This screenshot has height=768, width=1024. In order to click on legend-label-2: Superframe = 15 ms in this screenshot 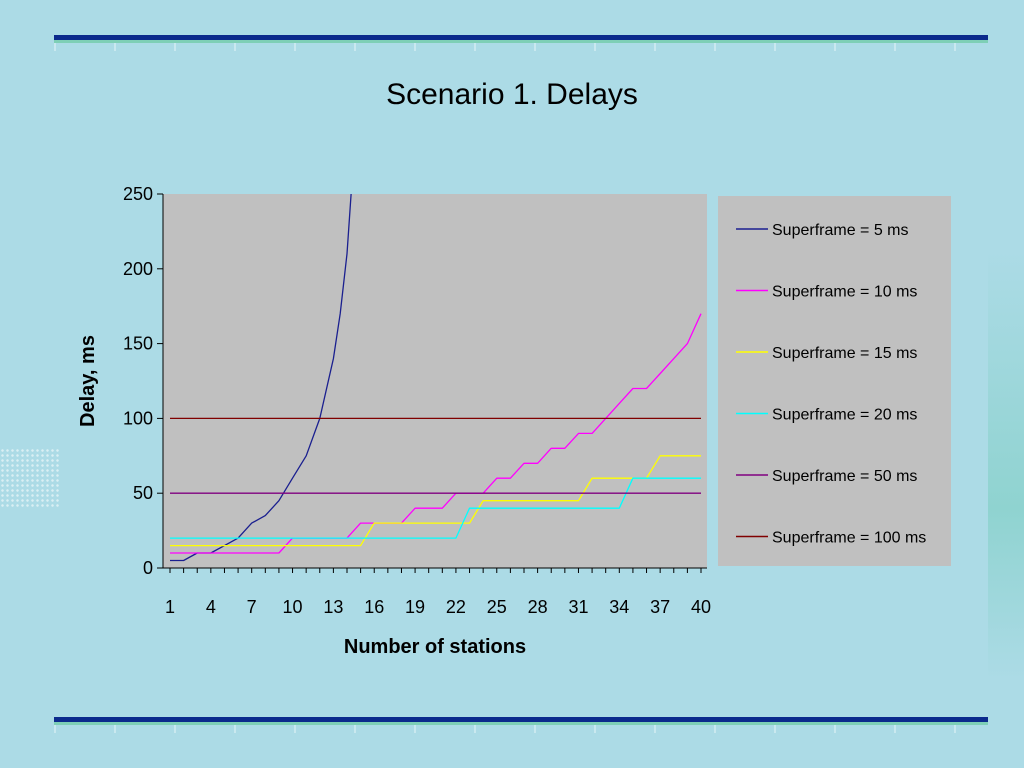, I will do `click(844, 353)`.